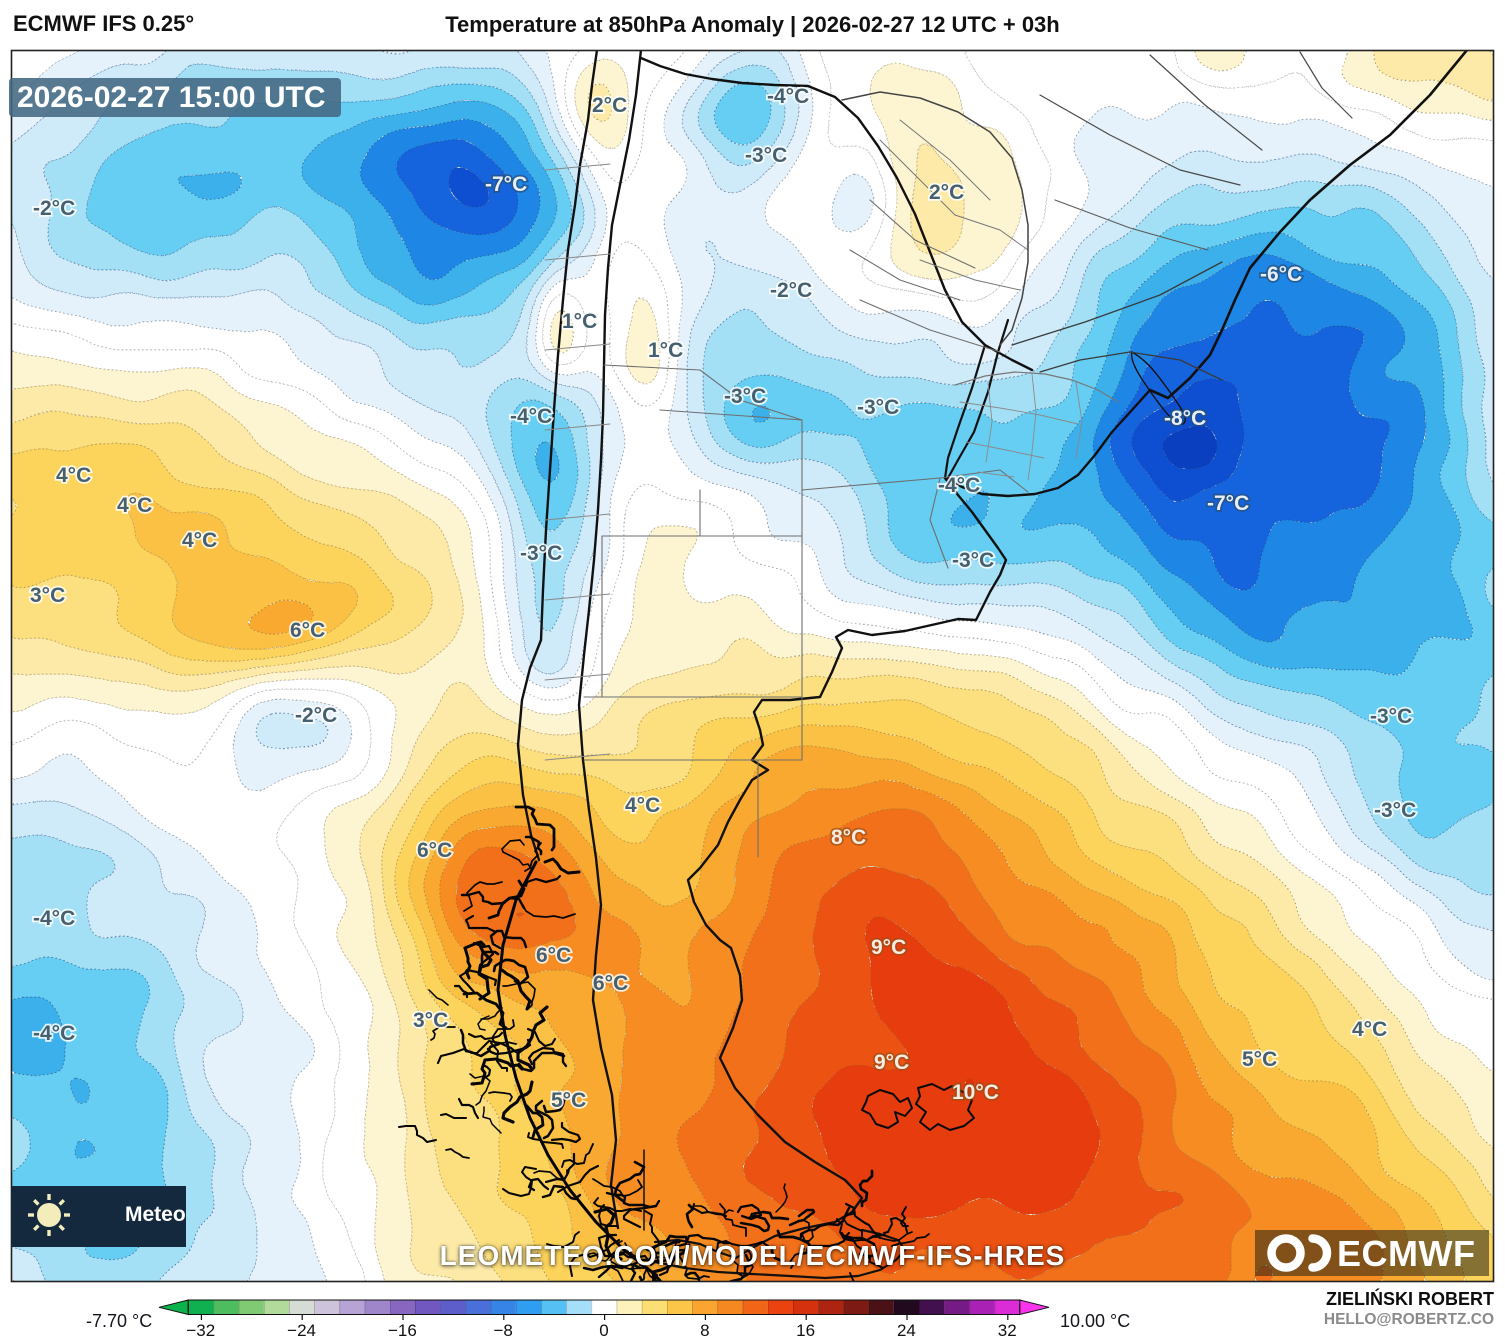  What do you see at coordinates (848, 837) in the screenshot?
I see `svg-text: 8°C` at bounding box center [848, 837].